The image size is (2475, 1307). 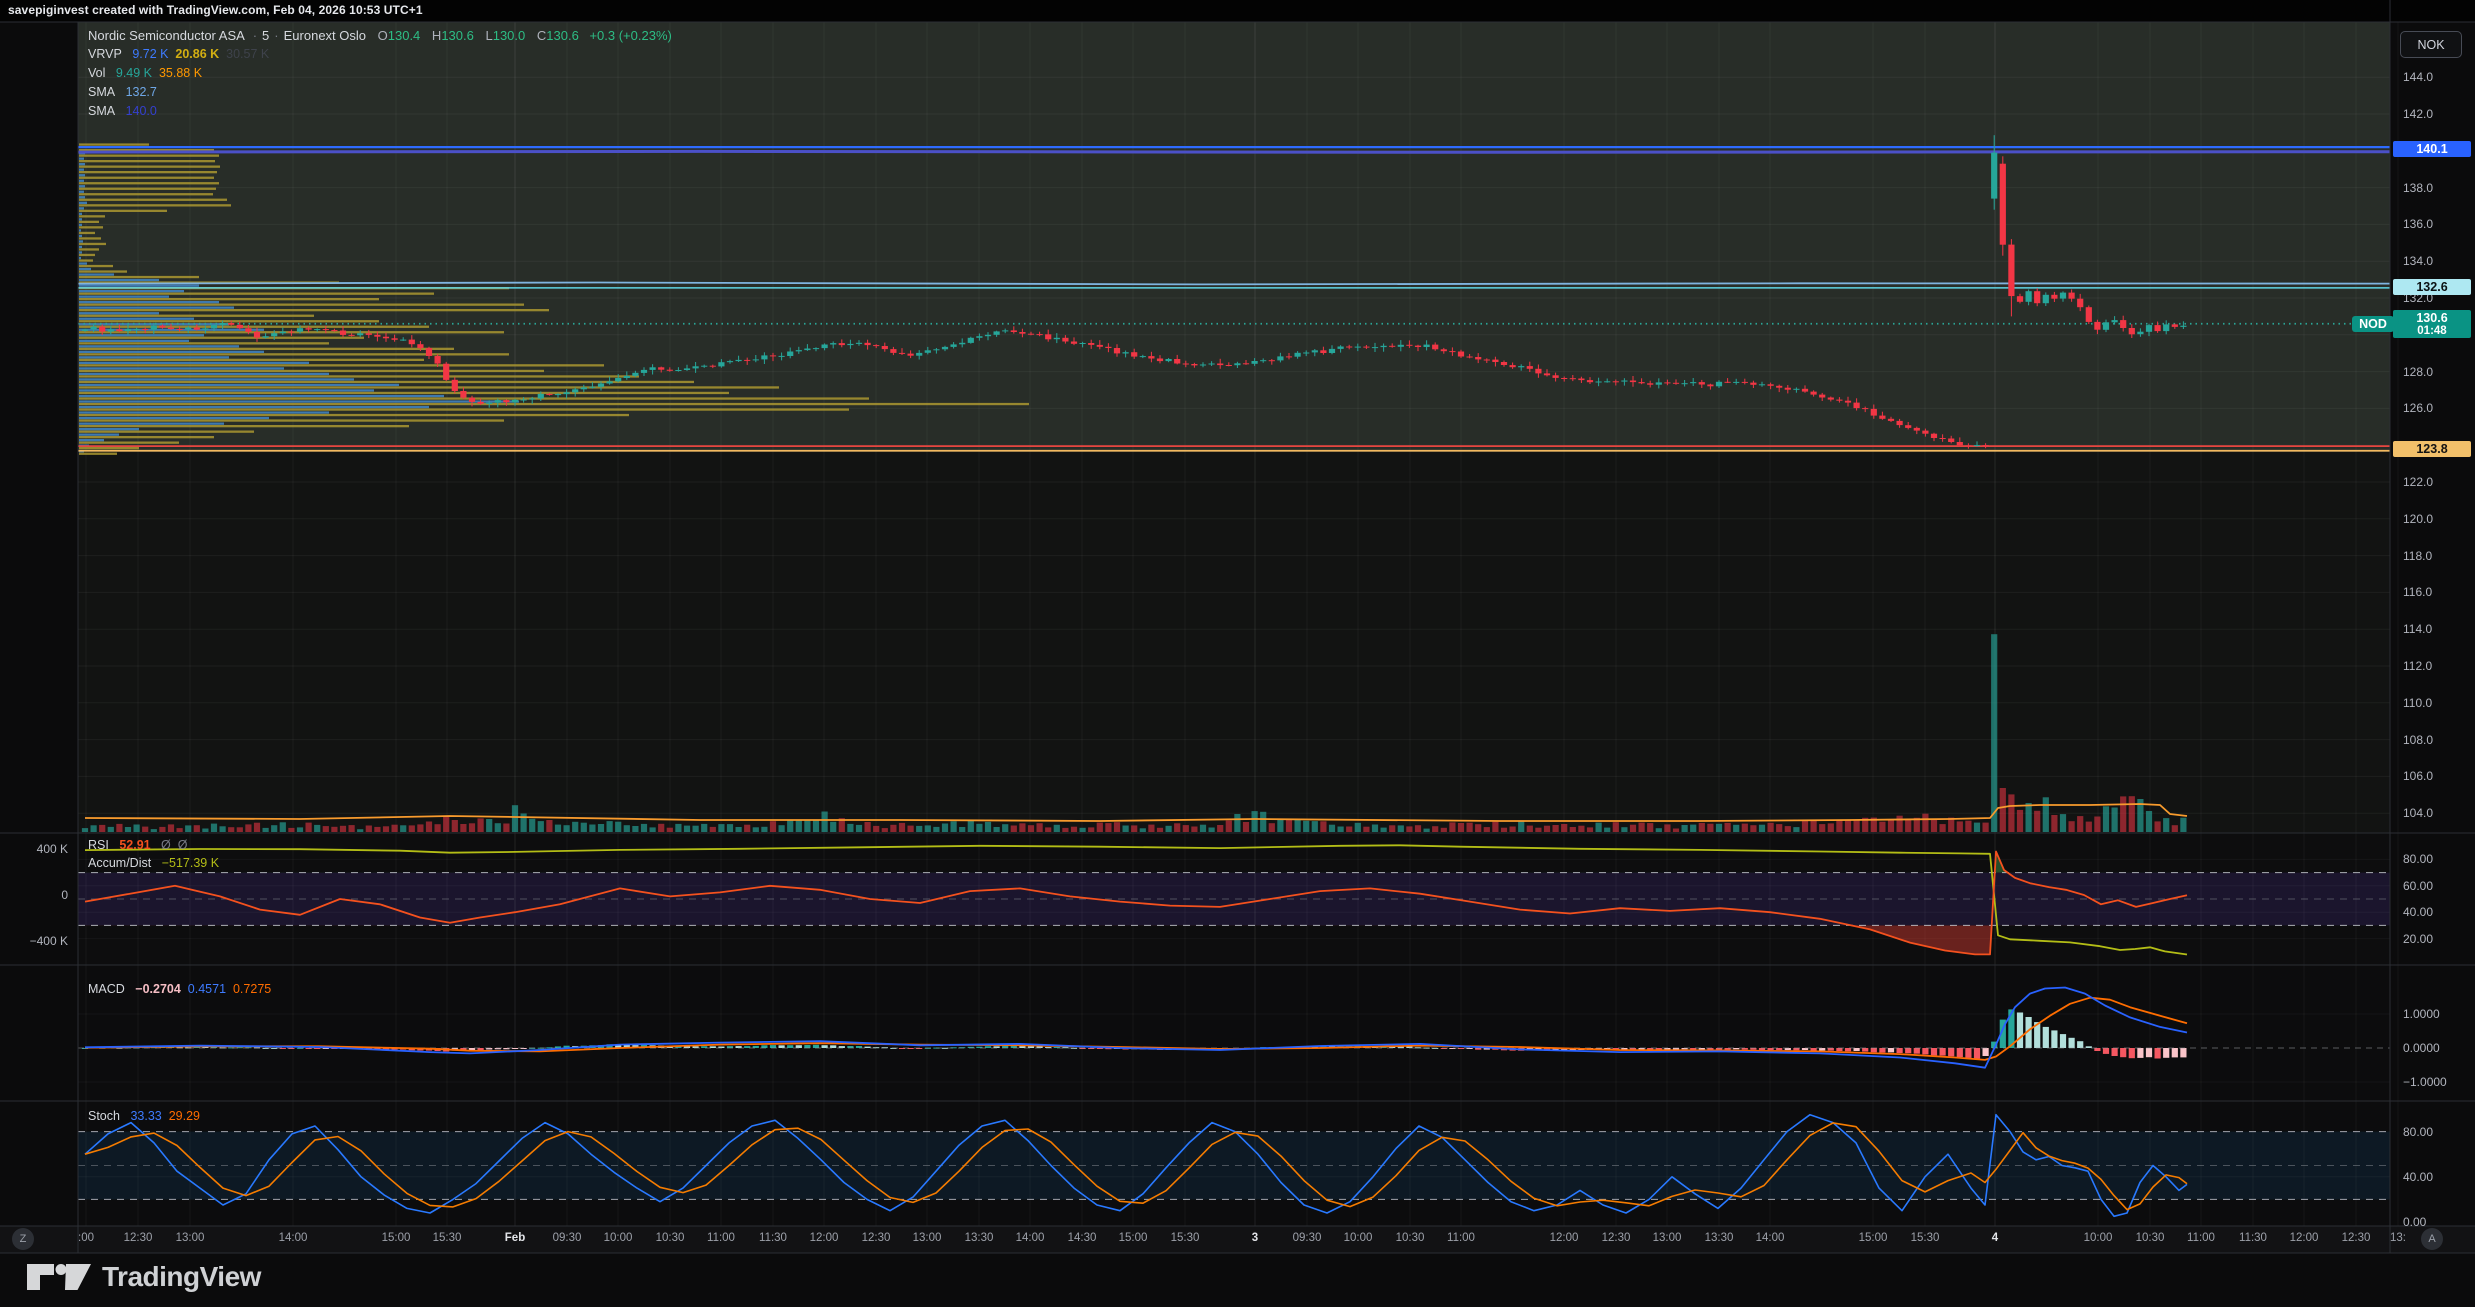 I want to click on time-label: 13:, so click(x=2398, y=1238).